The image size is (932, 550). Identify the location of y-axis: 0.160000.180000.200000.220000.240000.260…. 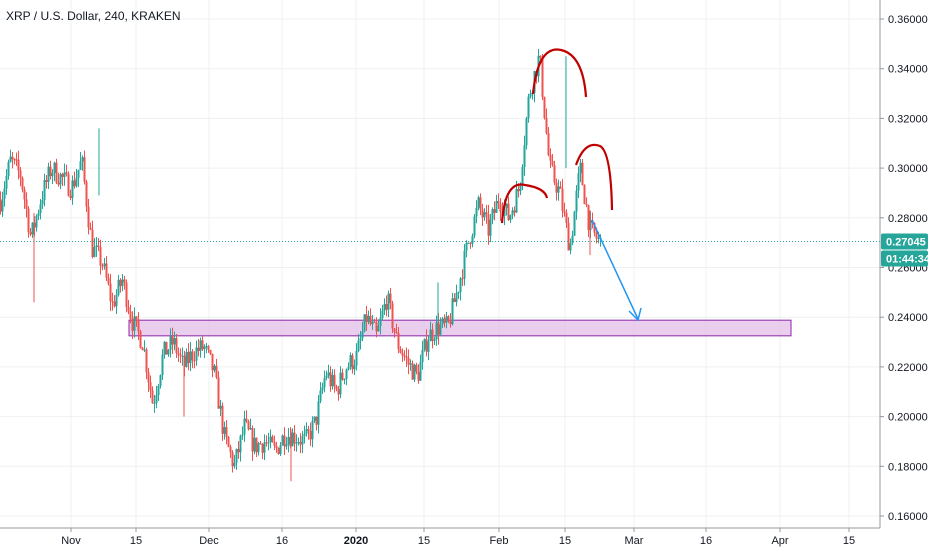
(904, 268).